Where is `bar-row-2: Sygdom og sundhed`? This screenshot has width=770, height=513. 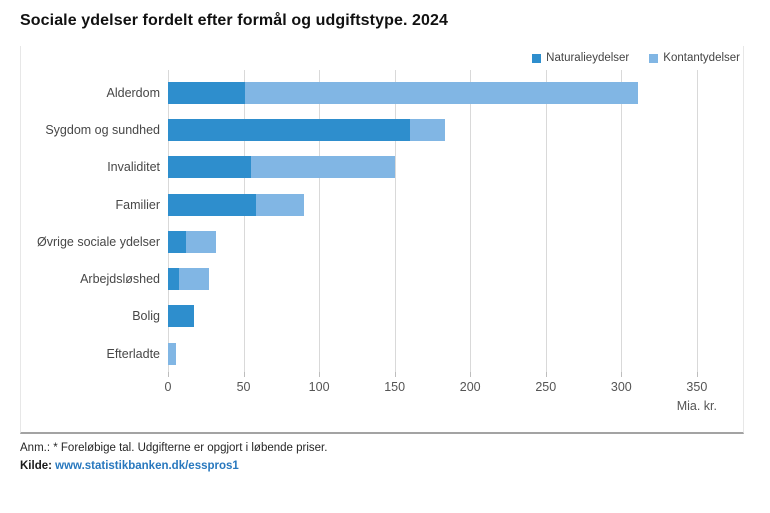 bar-row-2: Sygdom og sundhed is located at coordinates (382, 129).